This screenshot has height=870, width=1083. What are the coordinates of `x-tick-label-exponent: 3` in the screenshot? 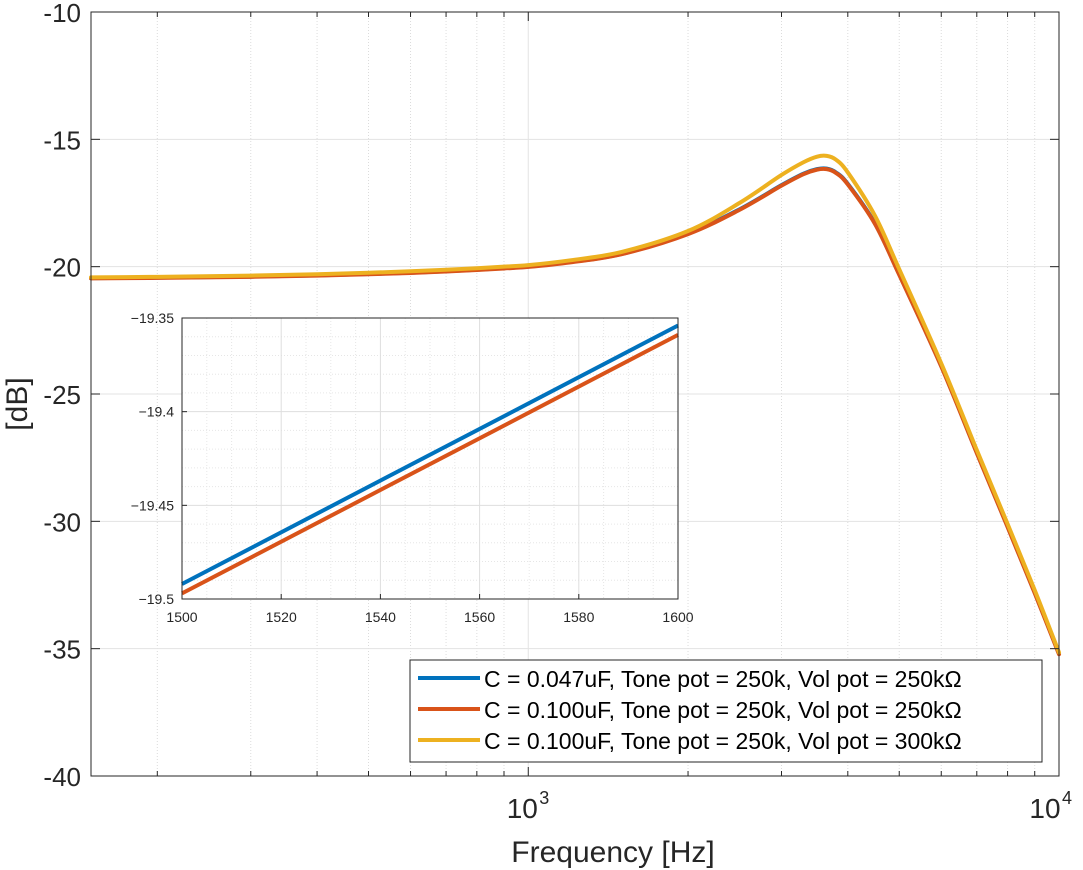 It's located at (544, 798).